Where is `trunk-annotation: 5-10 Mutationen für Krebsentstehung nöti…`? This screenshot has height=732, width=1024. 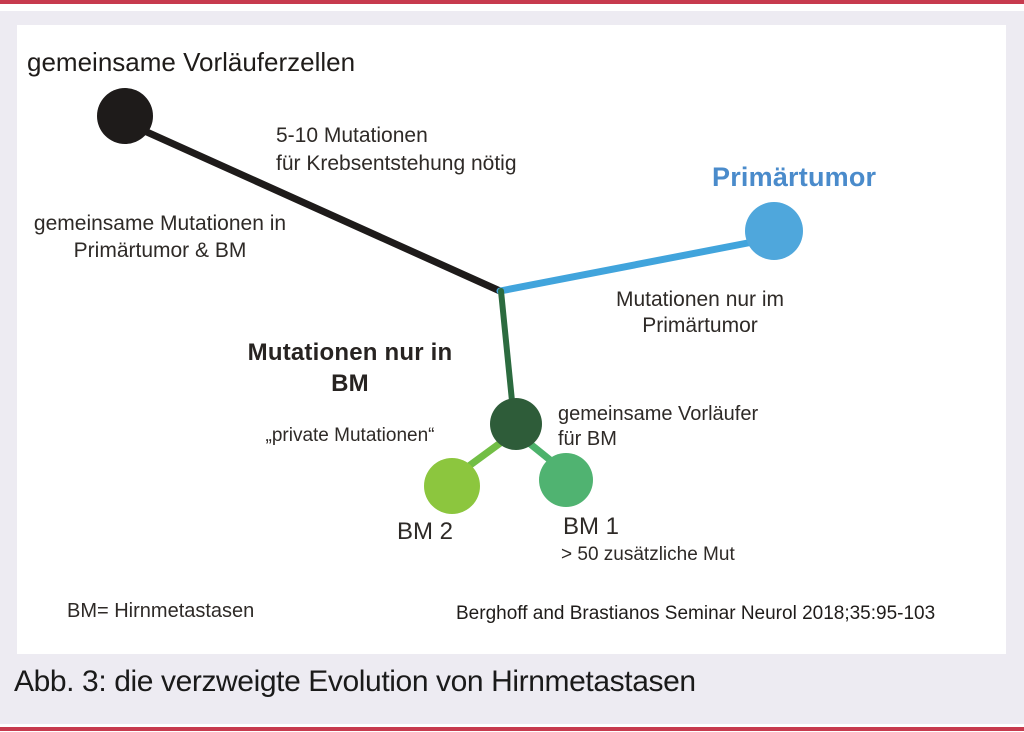 trunk-annotation: 5-10 Mutationen für Krebsentstehung nöti… is located at coordinates (396, 149).